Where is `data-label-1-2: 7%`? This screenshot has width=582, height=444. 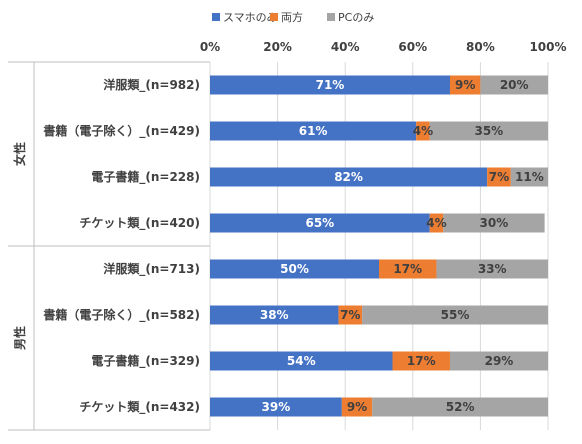
data-label-1-2: 7% is located at coordinates (499, 177).